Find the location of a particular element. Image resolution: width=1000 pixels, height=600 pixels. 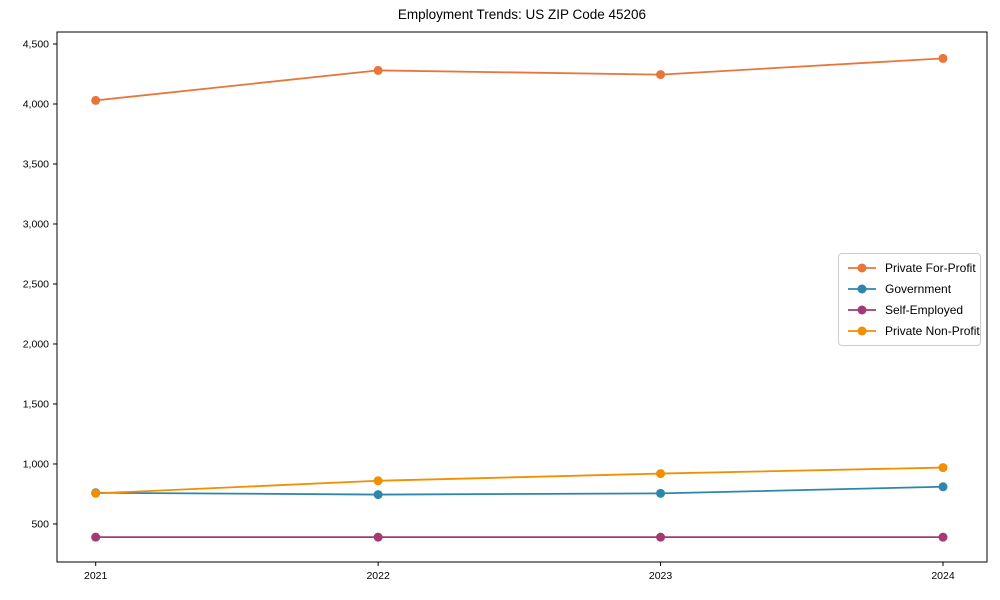

x-axis-tick-label: 2021 is located at coordinates (96, 576).